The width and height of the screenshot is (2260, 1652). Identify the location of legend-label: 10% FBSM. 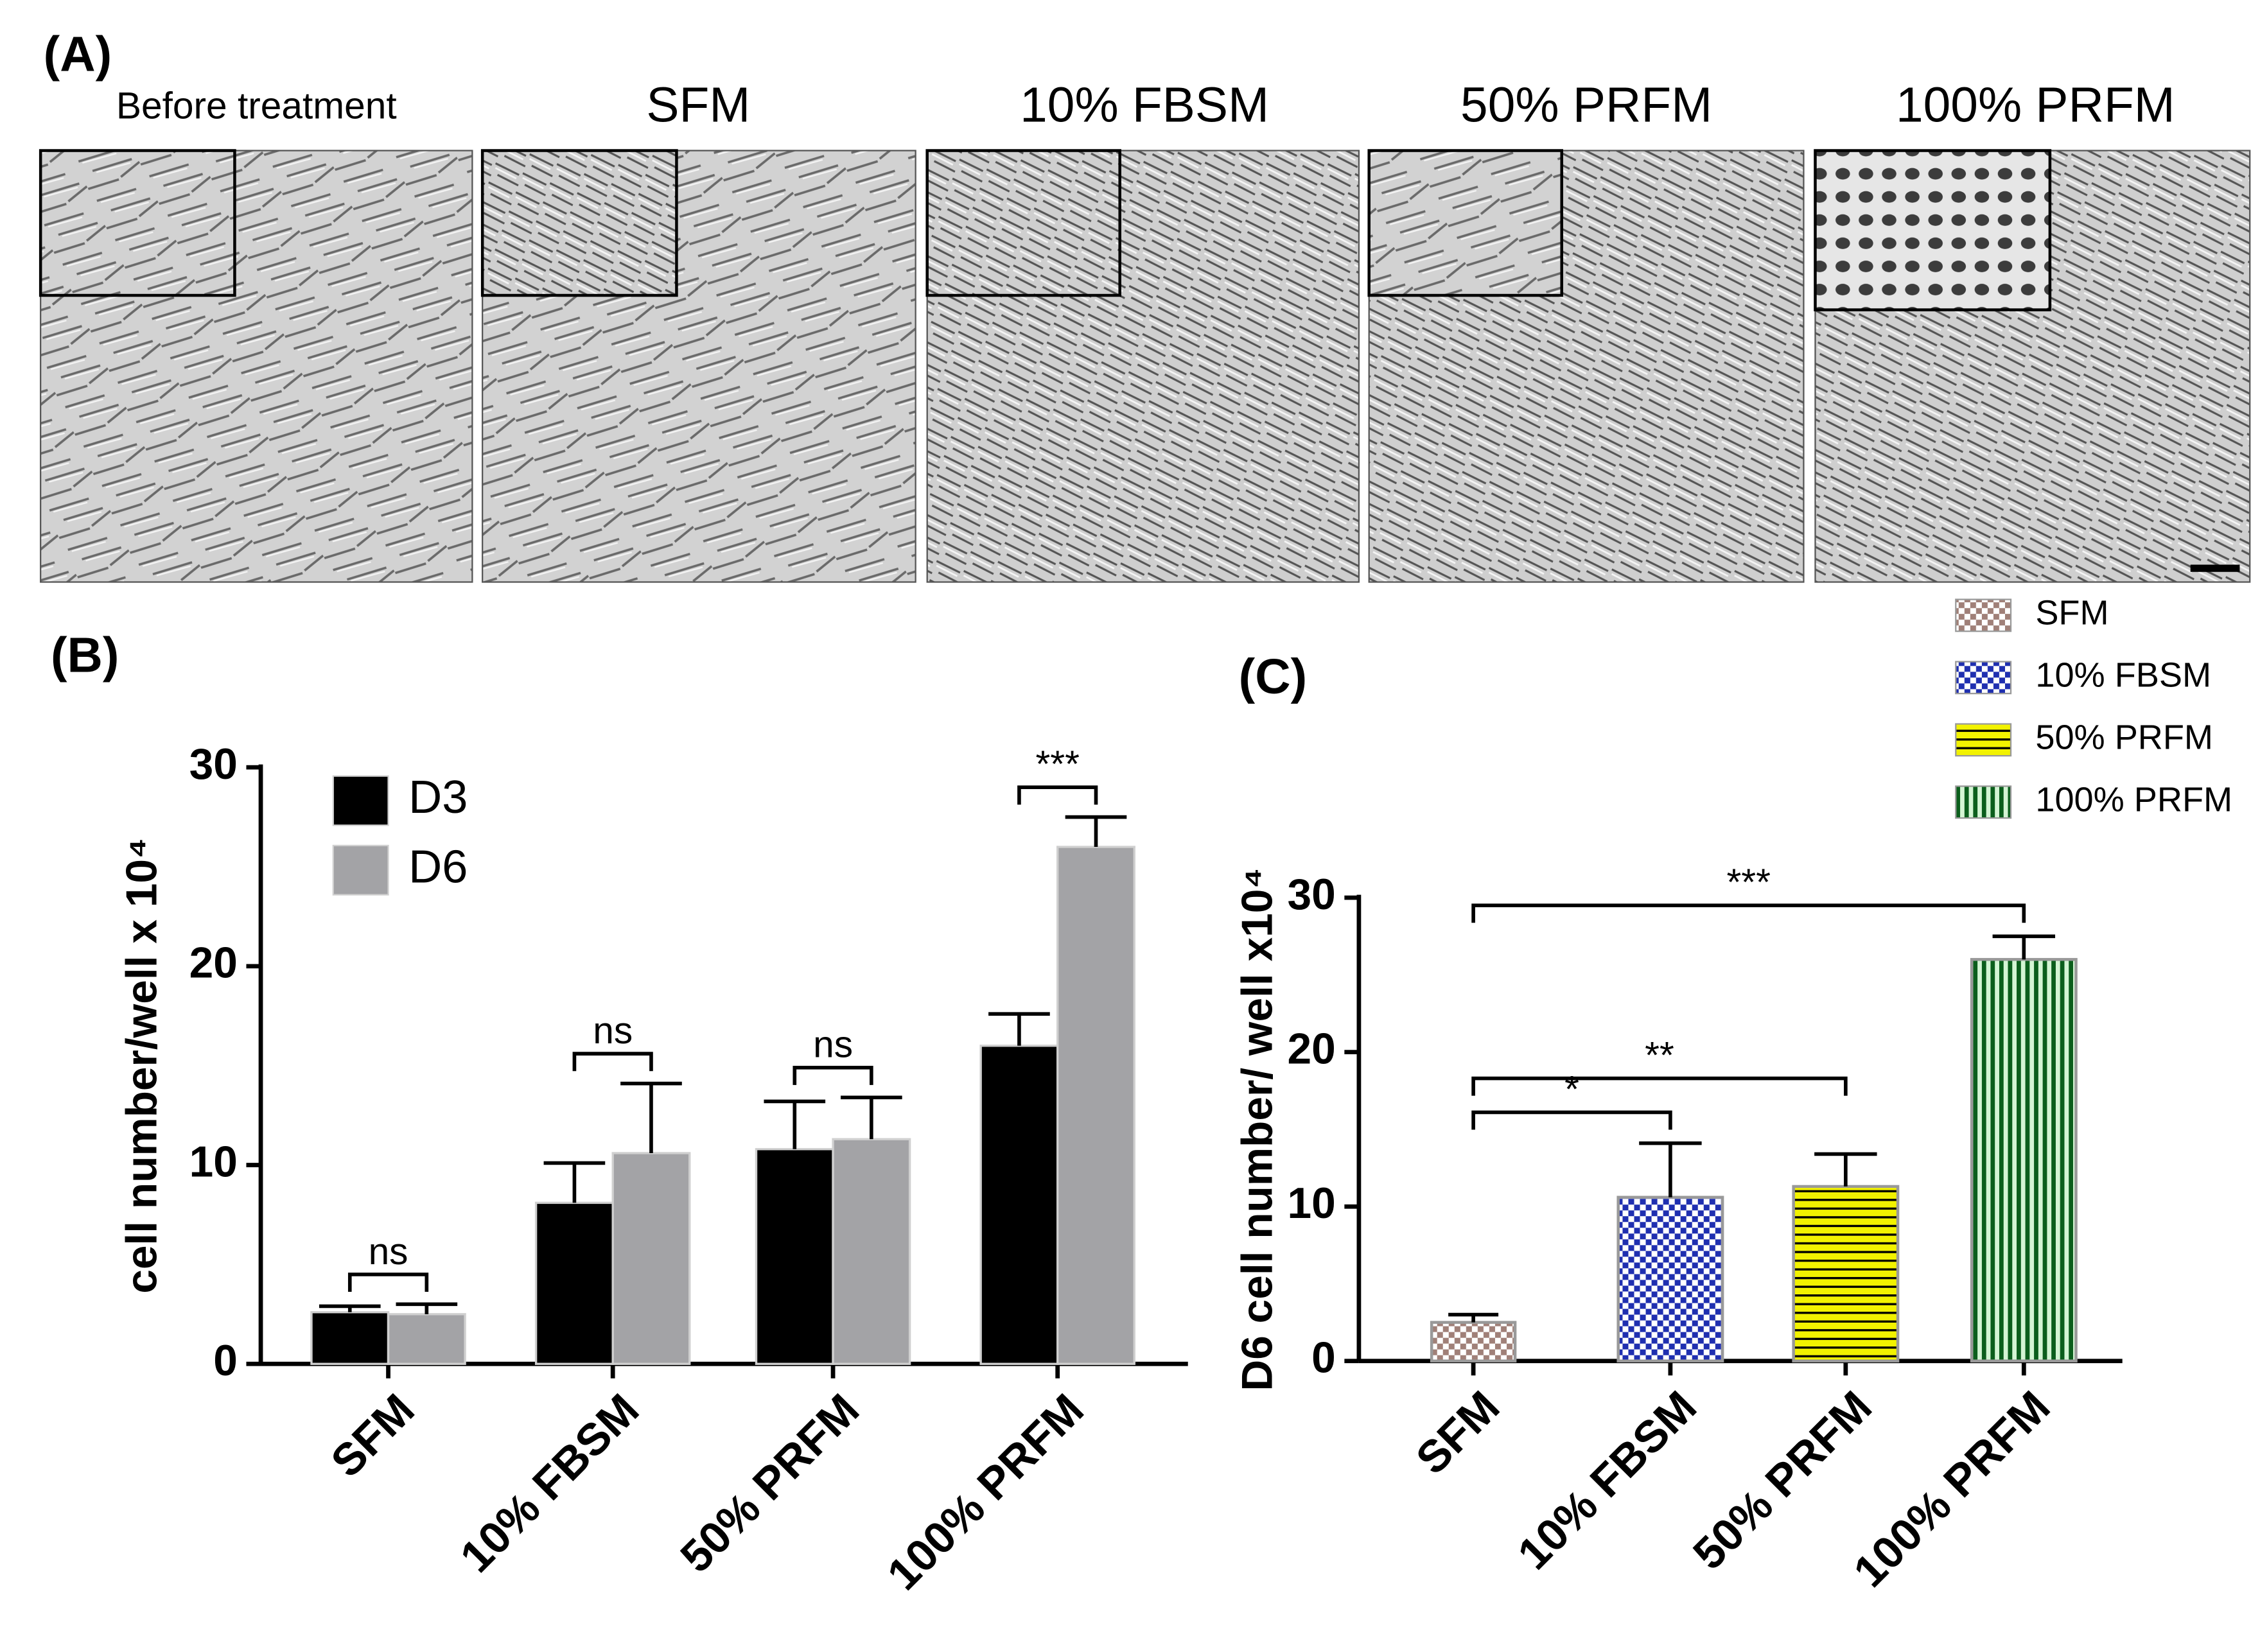
(2123, 675).